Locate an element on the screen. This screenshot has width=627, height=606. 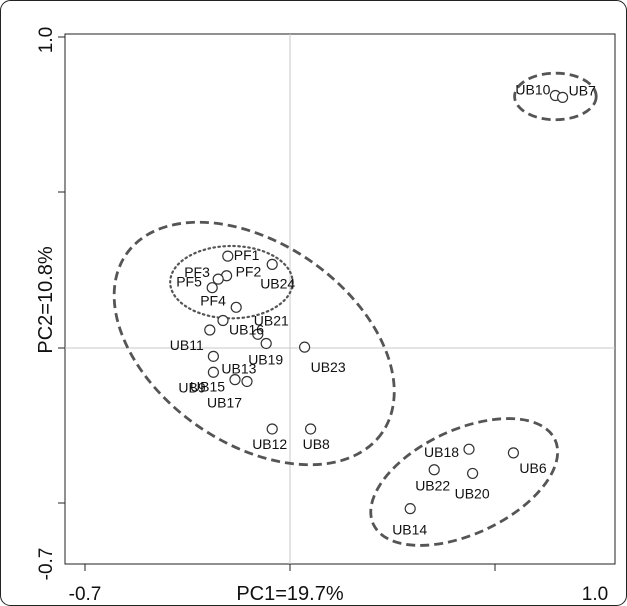
point-label-pf4: PF4 is located at coordinates (213, 300).